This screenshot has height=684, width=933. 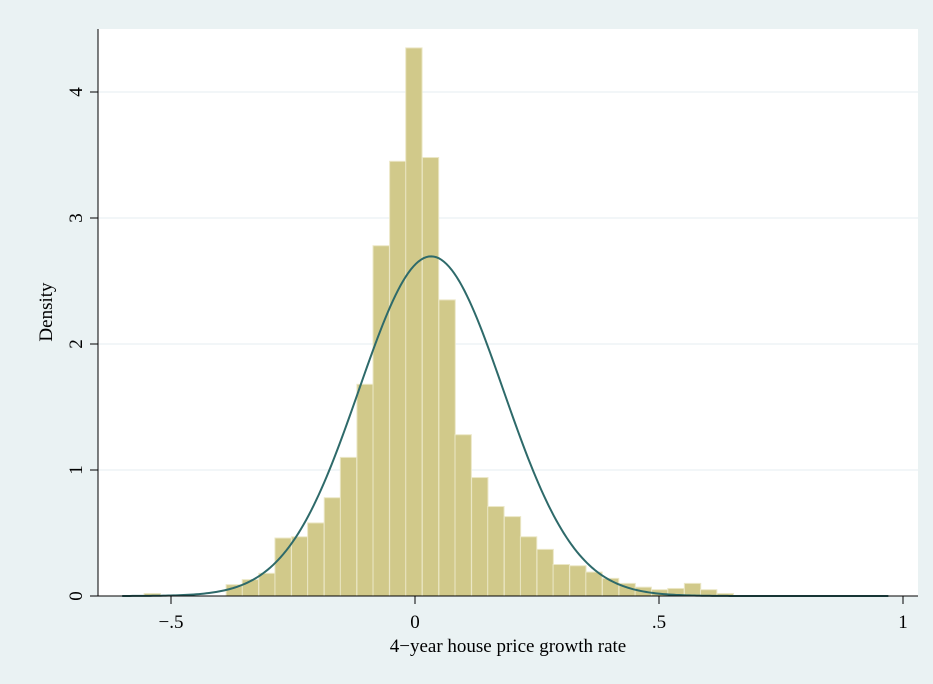 I want to click on x-tick-label: −.5, so click(x=171, y=622).